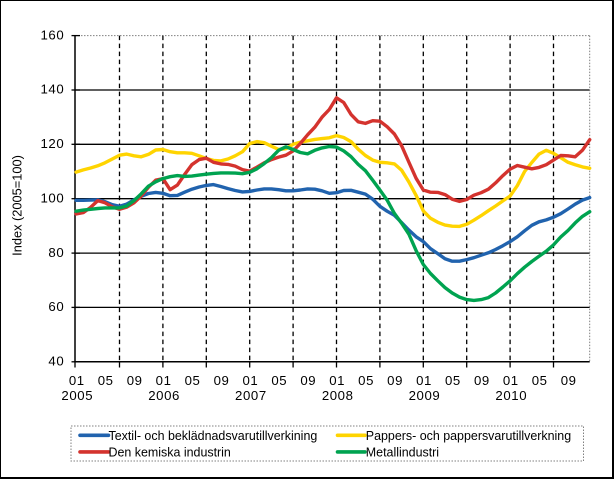 This screenshot has width=614, height=480. Describe the element at coordinates (251, 395) in the screenshot. I see `svg-text: 2007` at that location.